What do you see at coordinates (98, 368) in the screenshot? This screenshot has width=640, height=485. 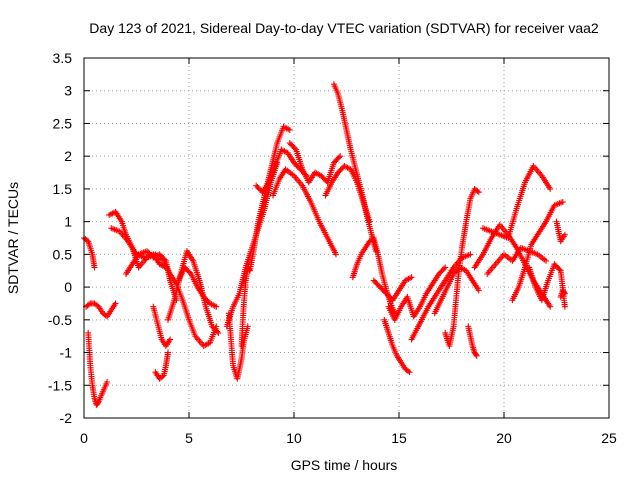 I see `series-s3` at bounding box center [98, 368].